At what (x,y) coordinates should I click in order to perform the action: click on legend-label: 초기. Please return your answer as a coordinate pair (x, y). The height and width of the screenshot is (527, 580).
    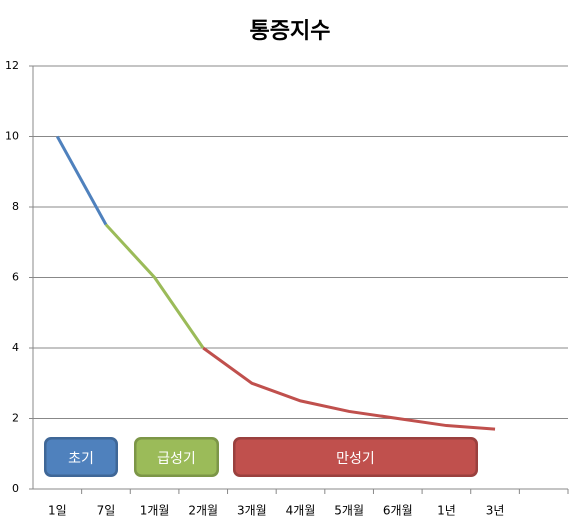
    Looking at the image, I should click on (81, 459).